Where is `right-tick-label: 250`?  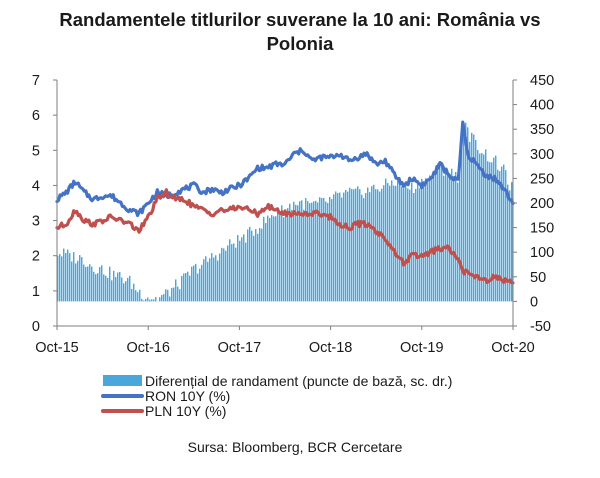 right-tick-label: 250 is located at coordinates (542, 179).